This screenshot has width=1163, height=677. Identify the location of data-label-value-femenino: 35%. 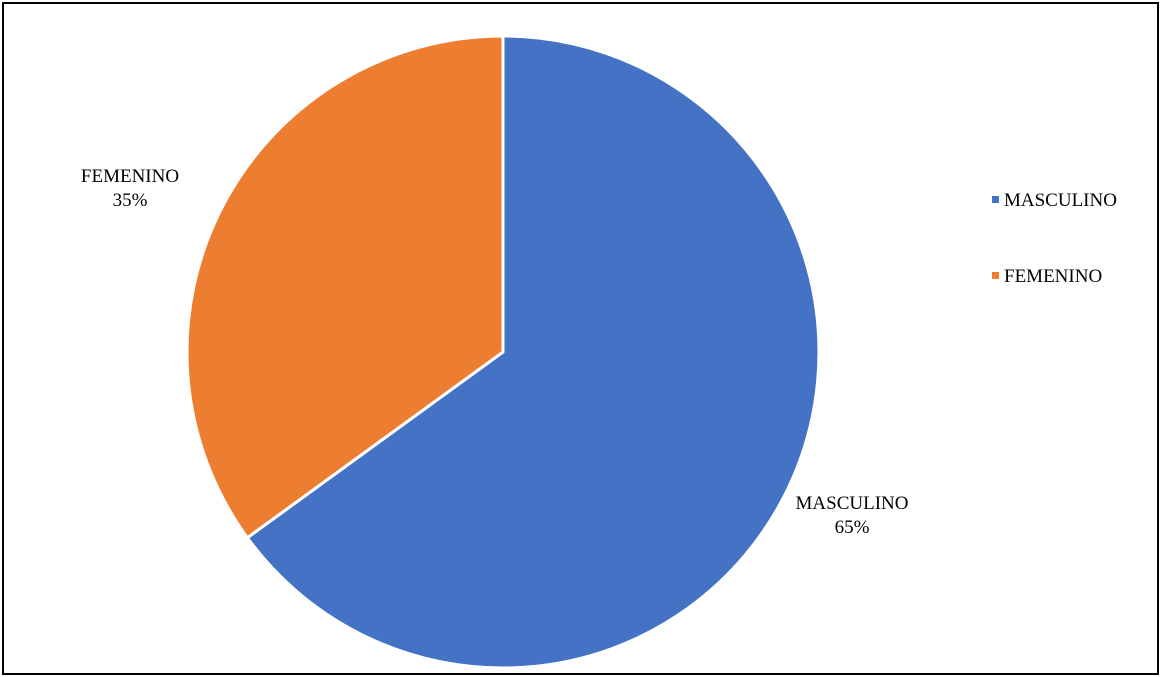
(130, 200).